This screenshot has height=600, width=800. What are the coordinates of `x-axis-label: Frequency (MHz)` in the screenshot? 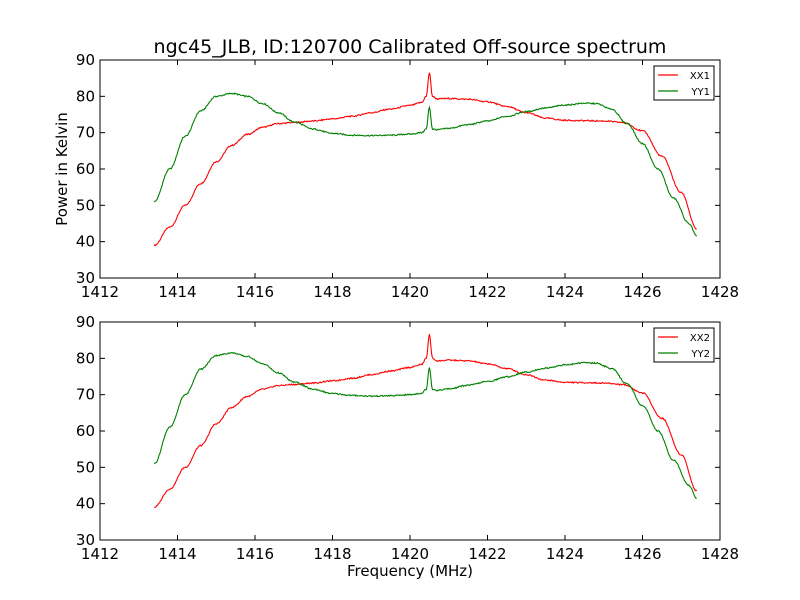 It's located at (410, 571).